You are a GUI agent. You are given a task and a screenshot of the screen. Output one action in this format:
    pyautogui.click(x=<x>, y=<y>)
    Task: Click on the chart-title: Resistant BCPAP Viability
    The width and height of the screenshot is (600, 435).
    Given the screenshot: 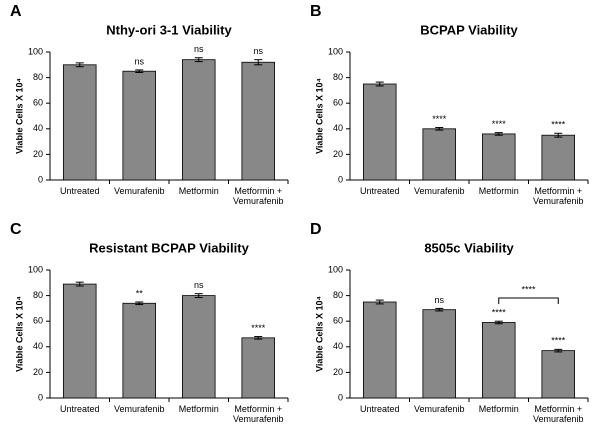 What is the action you would take?
    pyautogui.click(x=169, y=247)
    